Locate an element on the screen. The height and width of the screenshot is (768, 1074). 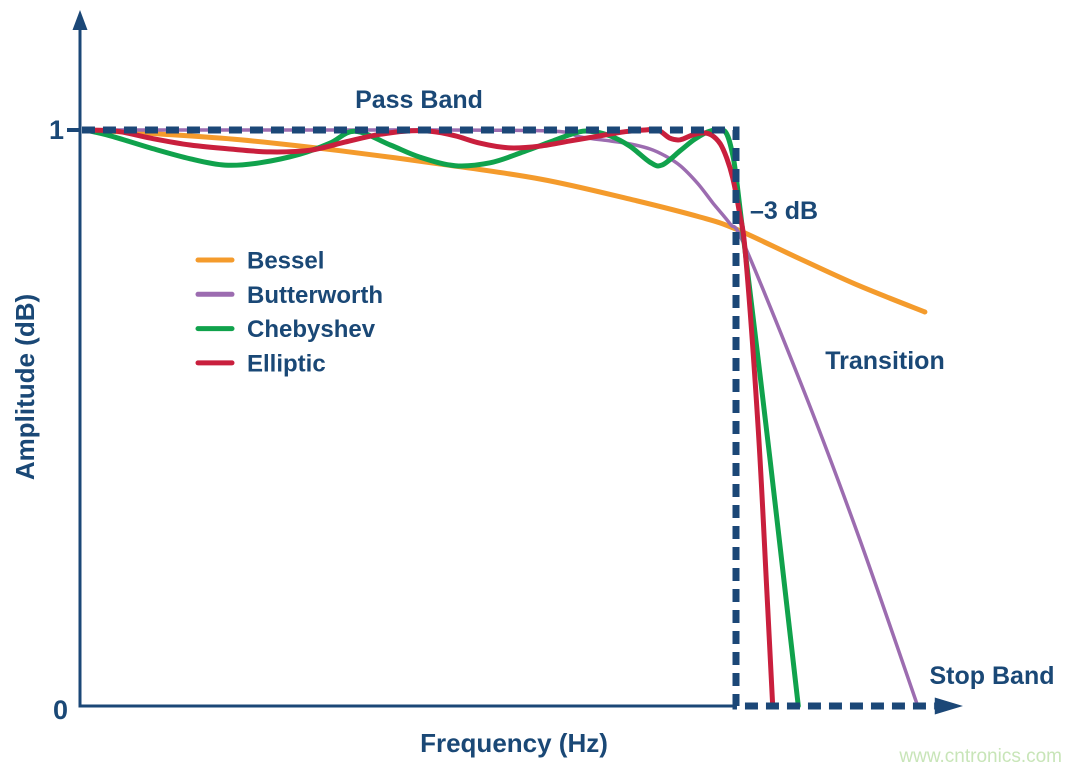
legend-label-bessel: Bessel is located at coordinates (285, 261).